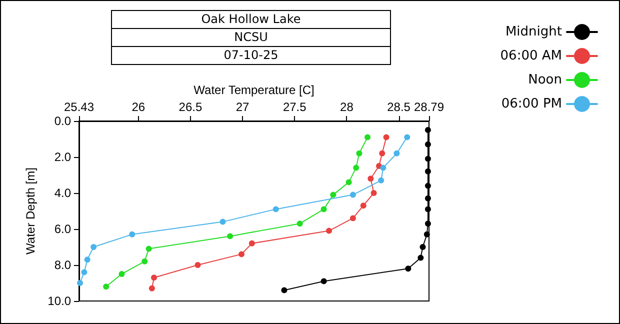 This screenshot has height=324, width=620. Describe the element at coordinates (347, 107) in the screenshot. I see `x-tick-label: 28` at that location.